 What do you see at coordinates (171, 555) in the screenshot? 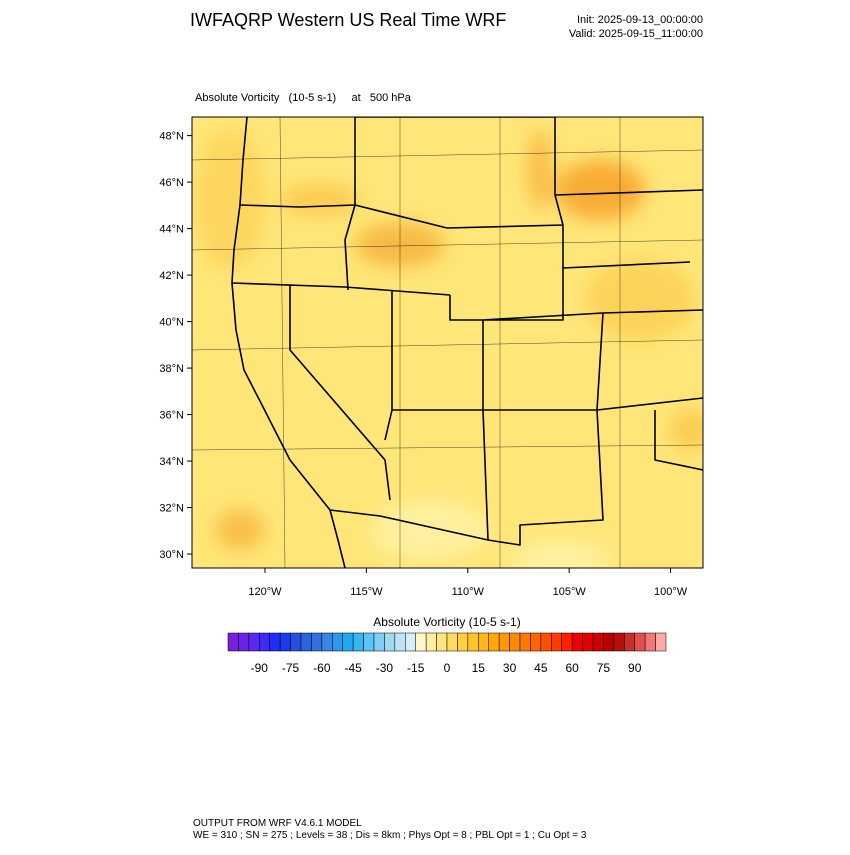
I see `lat-tick-label: 30°N` at bounding box center [171, 555].